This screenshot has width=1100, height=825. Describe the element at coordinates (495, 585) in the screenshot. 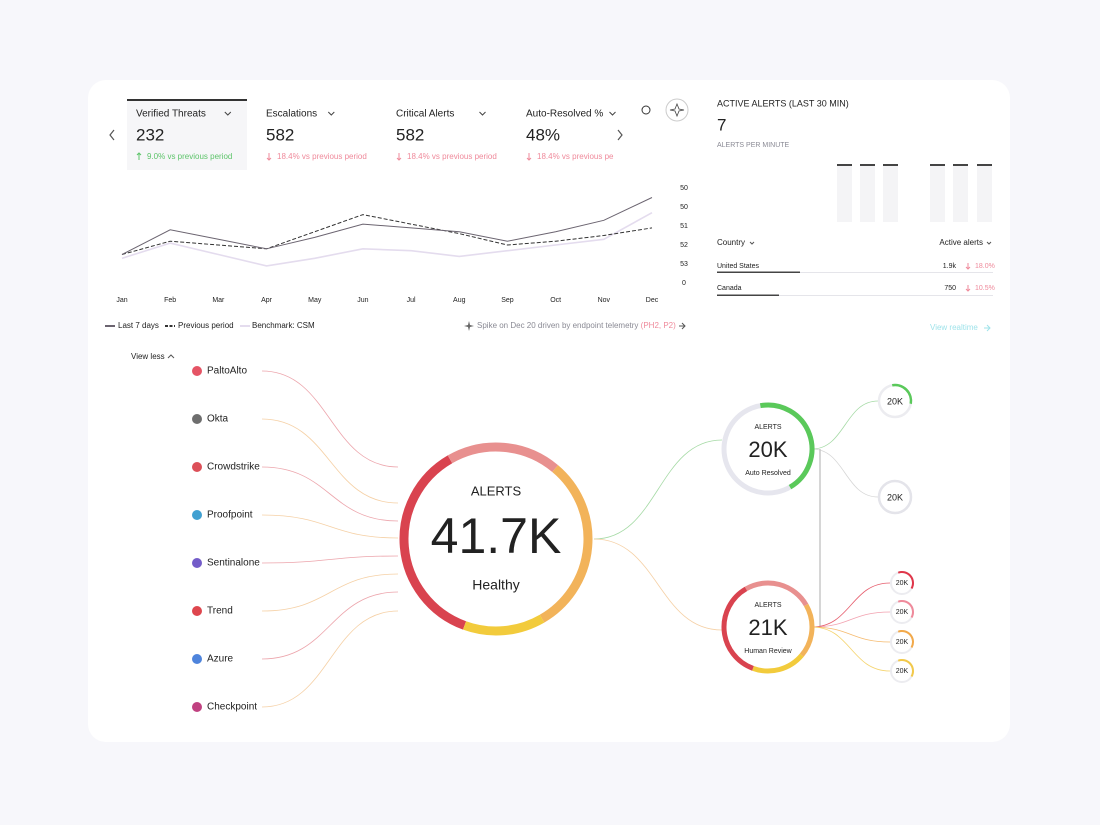

I see `center-status: Healthy` at that location.